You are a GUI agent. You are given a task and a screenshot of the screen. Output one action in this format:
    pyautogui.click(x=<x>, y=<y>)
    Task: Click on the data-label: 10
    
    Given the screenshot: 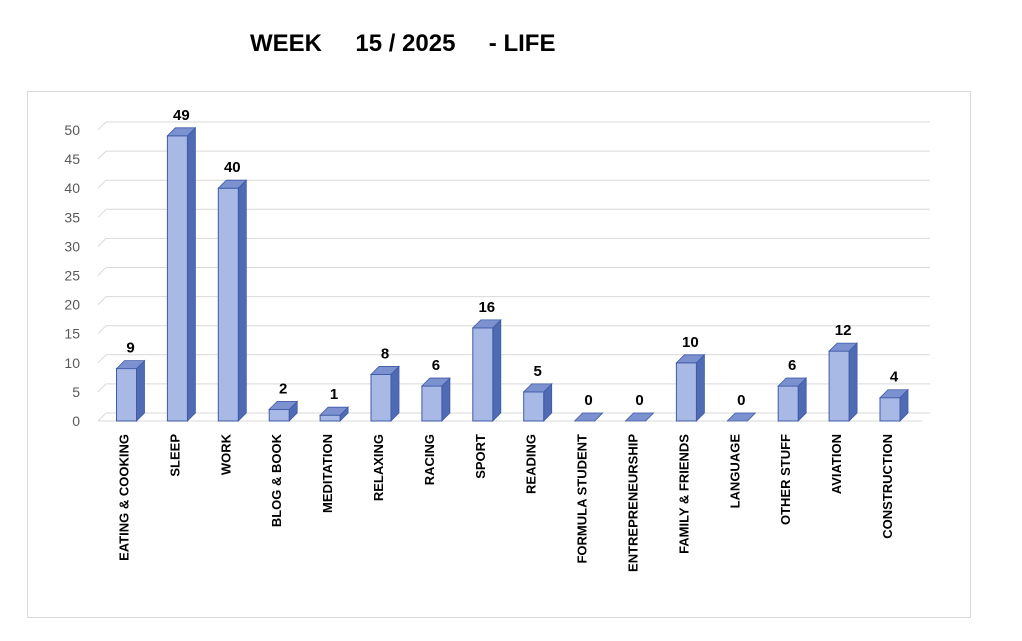 What is the action you would take?
    pyautogui.click(x=690, y=342)
    